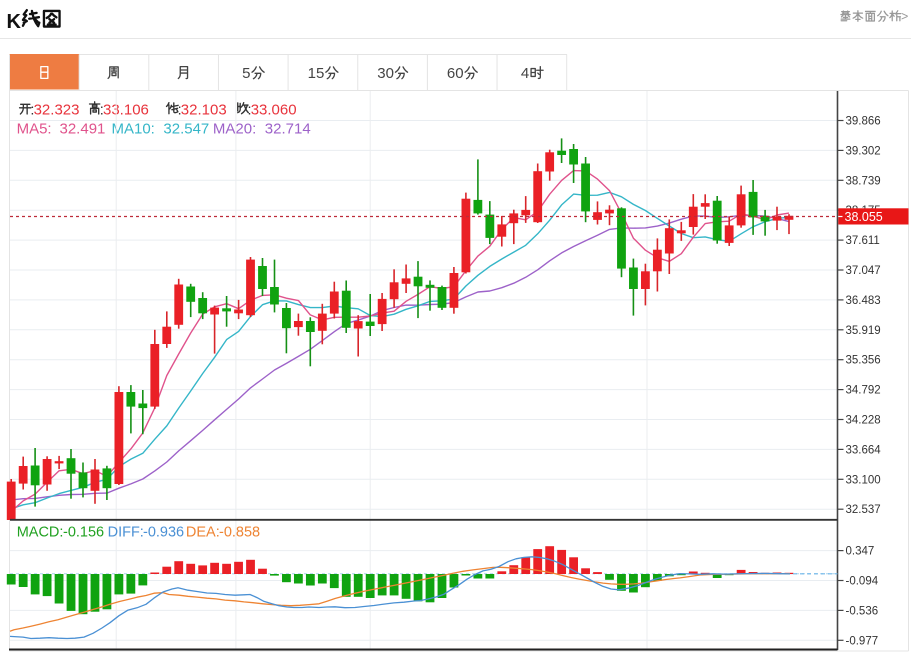 The width and height of the screenshot is (911, 657). What do you see at coordinates (34, 129) in the screenshot?
I see `svg-text: MA5:` at bounding box center [34, 129].